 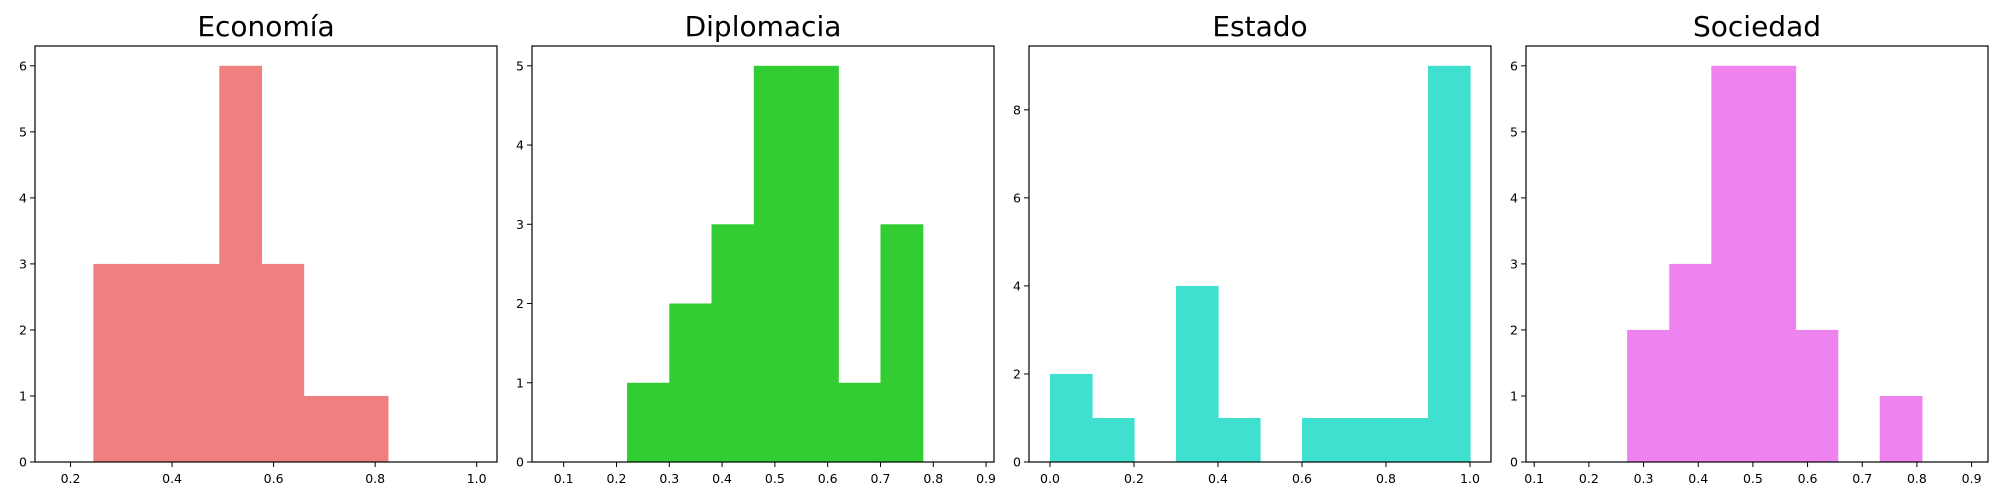 What do you see at coordinates (265, 26) in the screenshot?
I see `chart-title: Economía` at bounding box center [265, 26].